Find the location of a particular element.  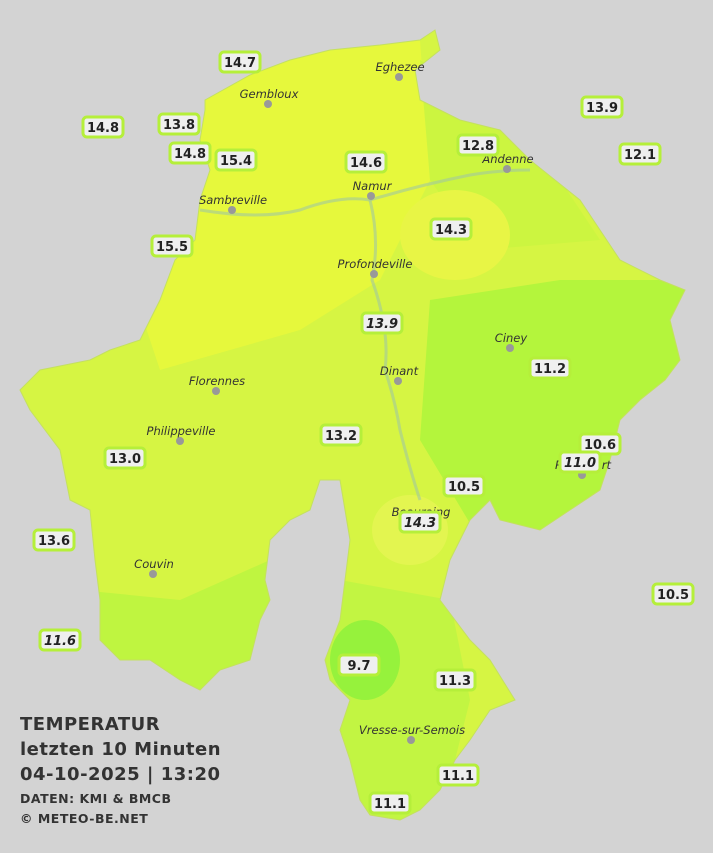

station-value: 14.7 is located at coordinates (240, 63).